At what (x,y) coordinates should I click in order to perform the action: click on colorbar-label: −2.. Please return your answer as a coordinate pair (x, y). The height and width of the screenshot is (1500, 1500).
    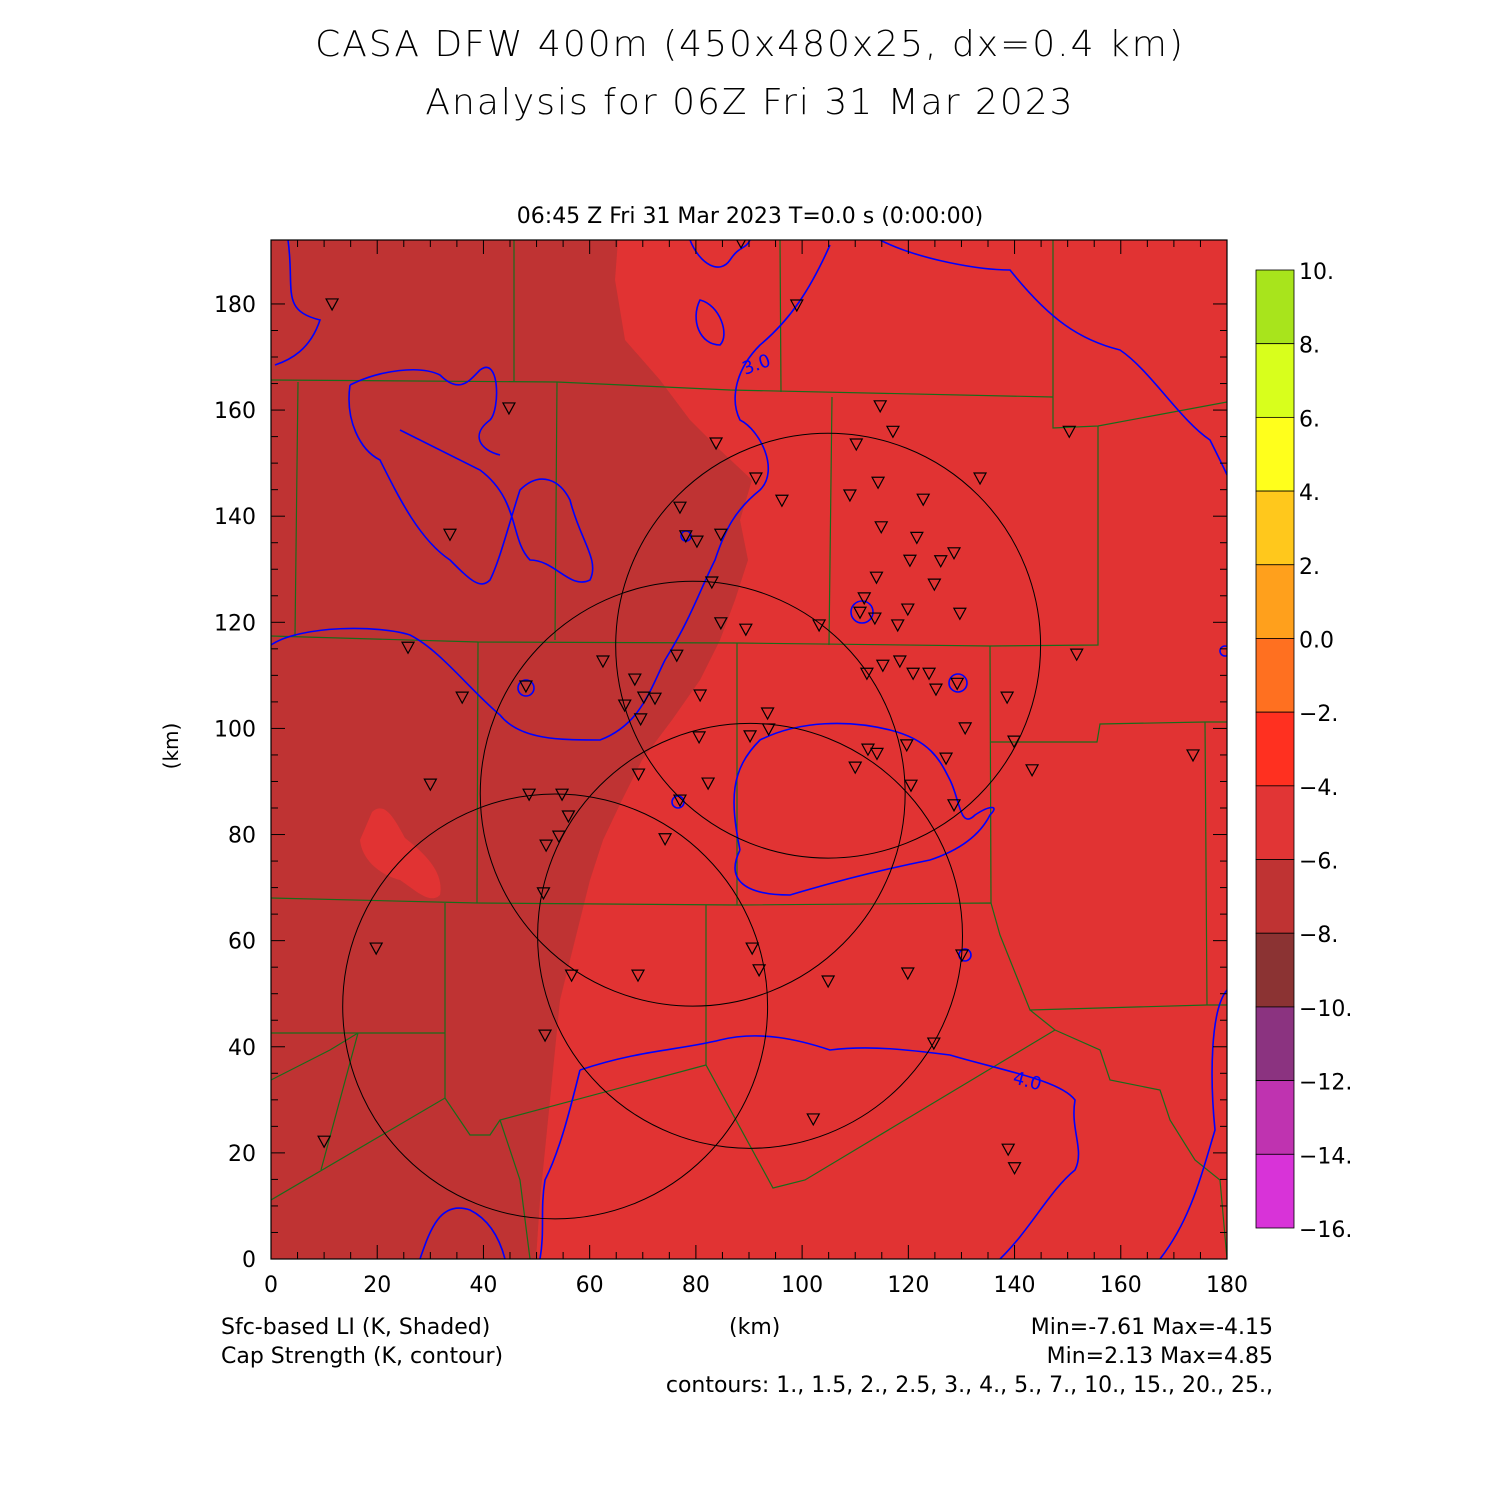
    Looking at the image, I should click on (1318, 714).